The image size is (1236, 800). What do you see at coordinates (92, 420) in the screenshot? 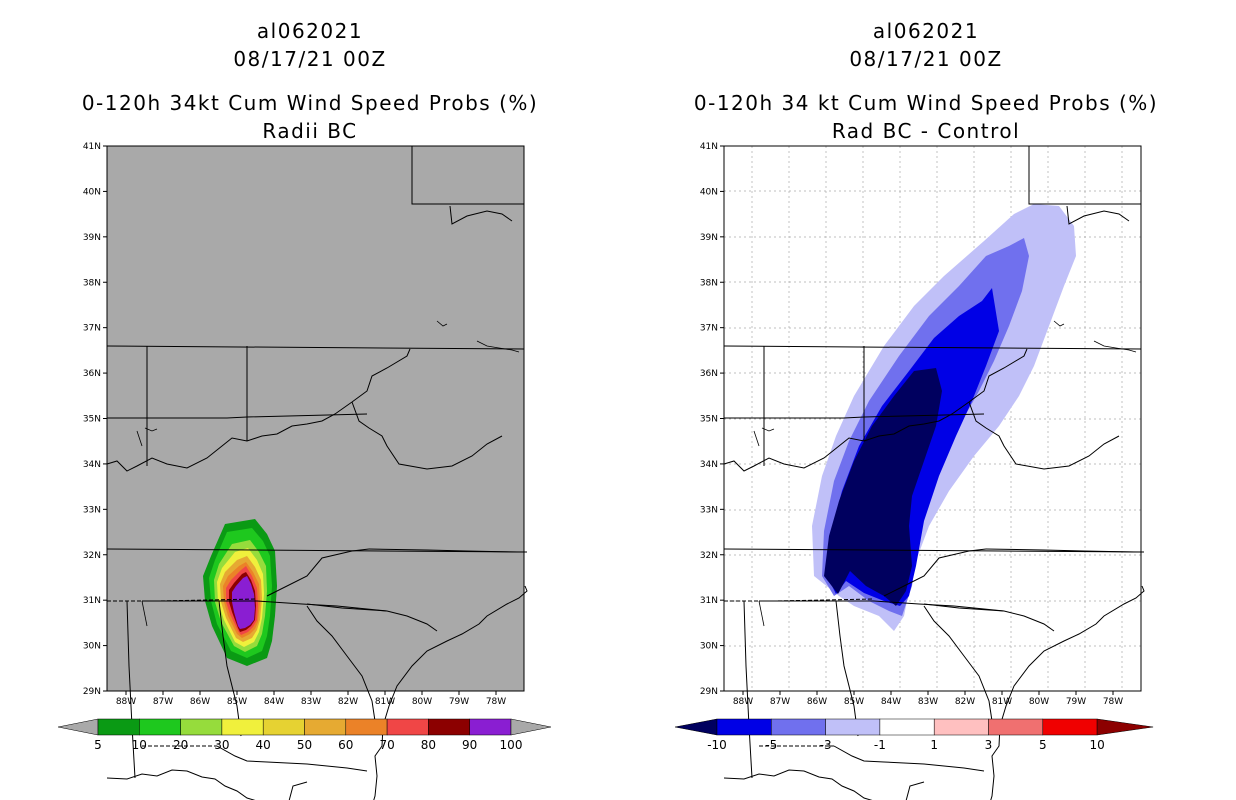
I see `left-lat-label: 35N` at bounding box center [92, 420].